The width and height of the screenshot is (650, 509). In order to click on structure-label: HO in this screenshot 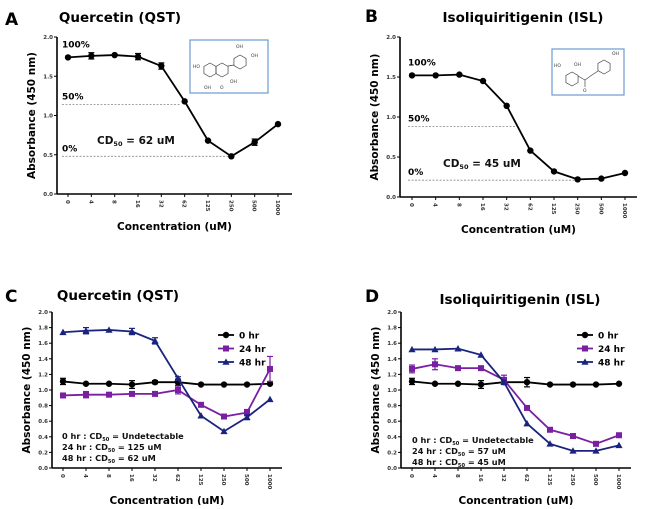, I will do `click(196, 67)`.